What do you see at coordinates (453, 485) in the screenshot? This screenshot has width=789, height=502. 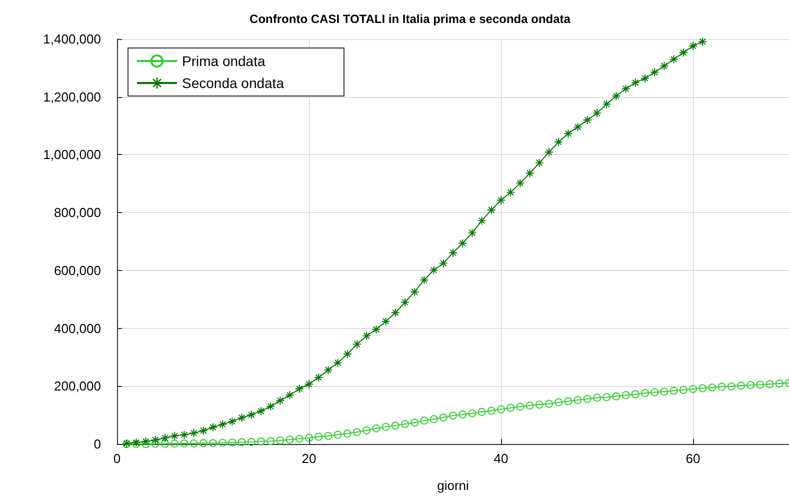 I see `x-axis-title: giorni` at bounding box center [453, 485].